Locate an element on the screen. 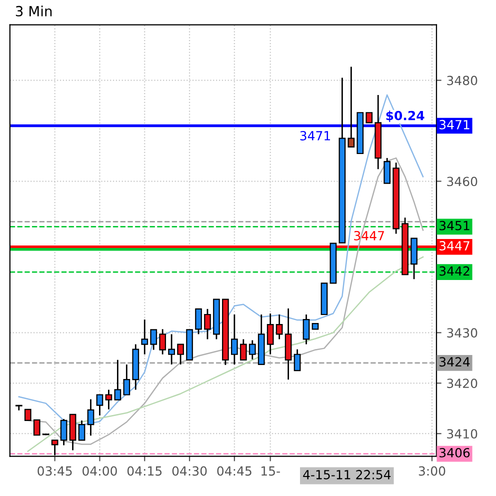  text: 4-15-11 22:54 is located at coordinates (347, 475).